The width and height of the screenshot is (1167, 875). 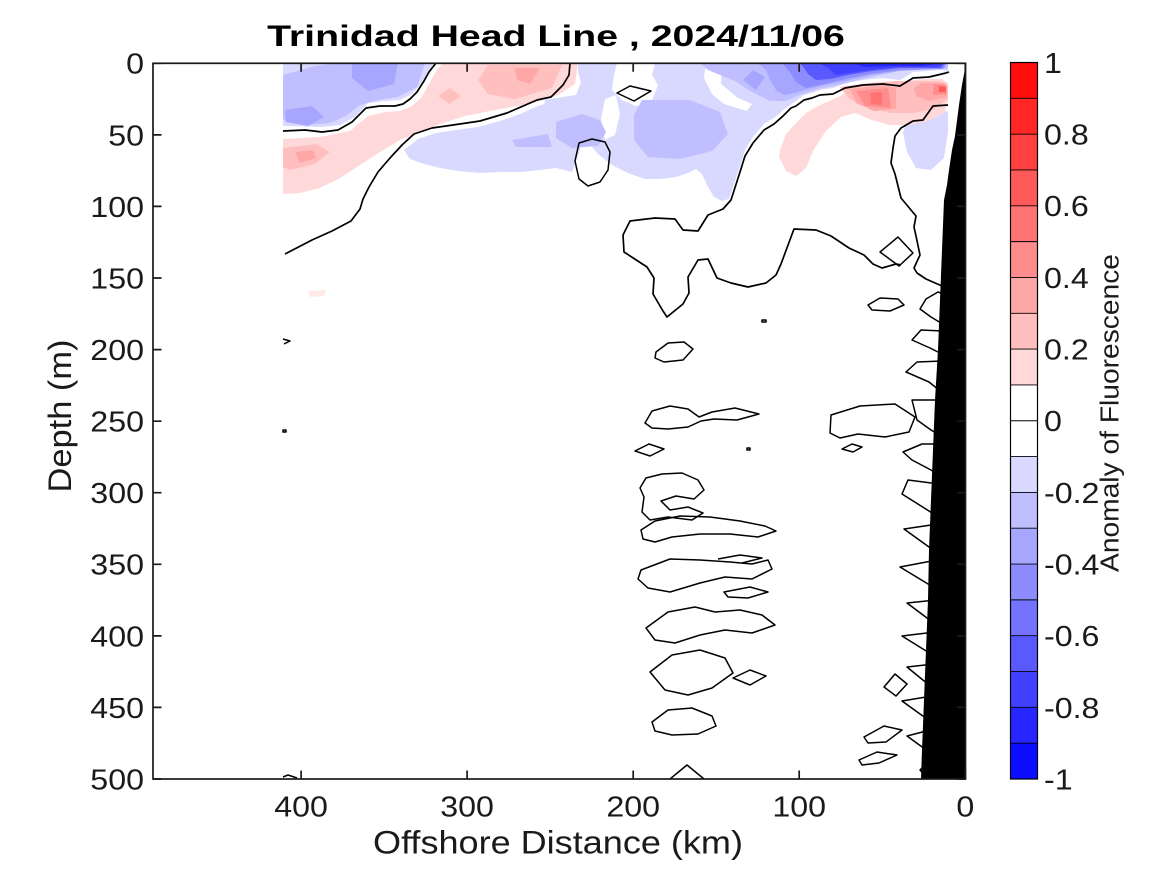 I want to click on svg-text: 0.6, so click(x=1066, y=207).